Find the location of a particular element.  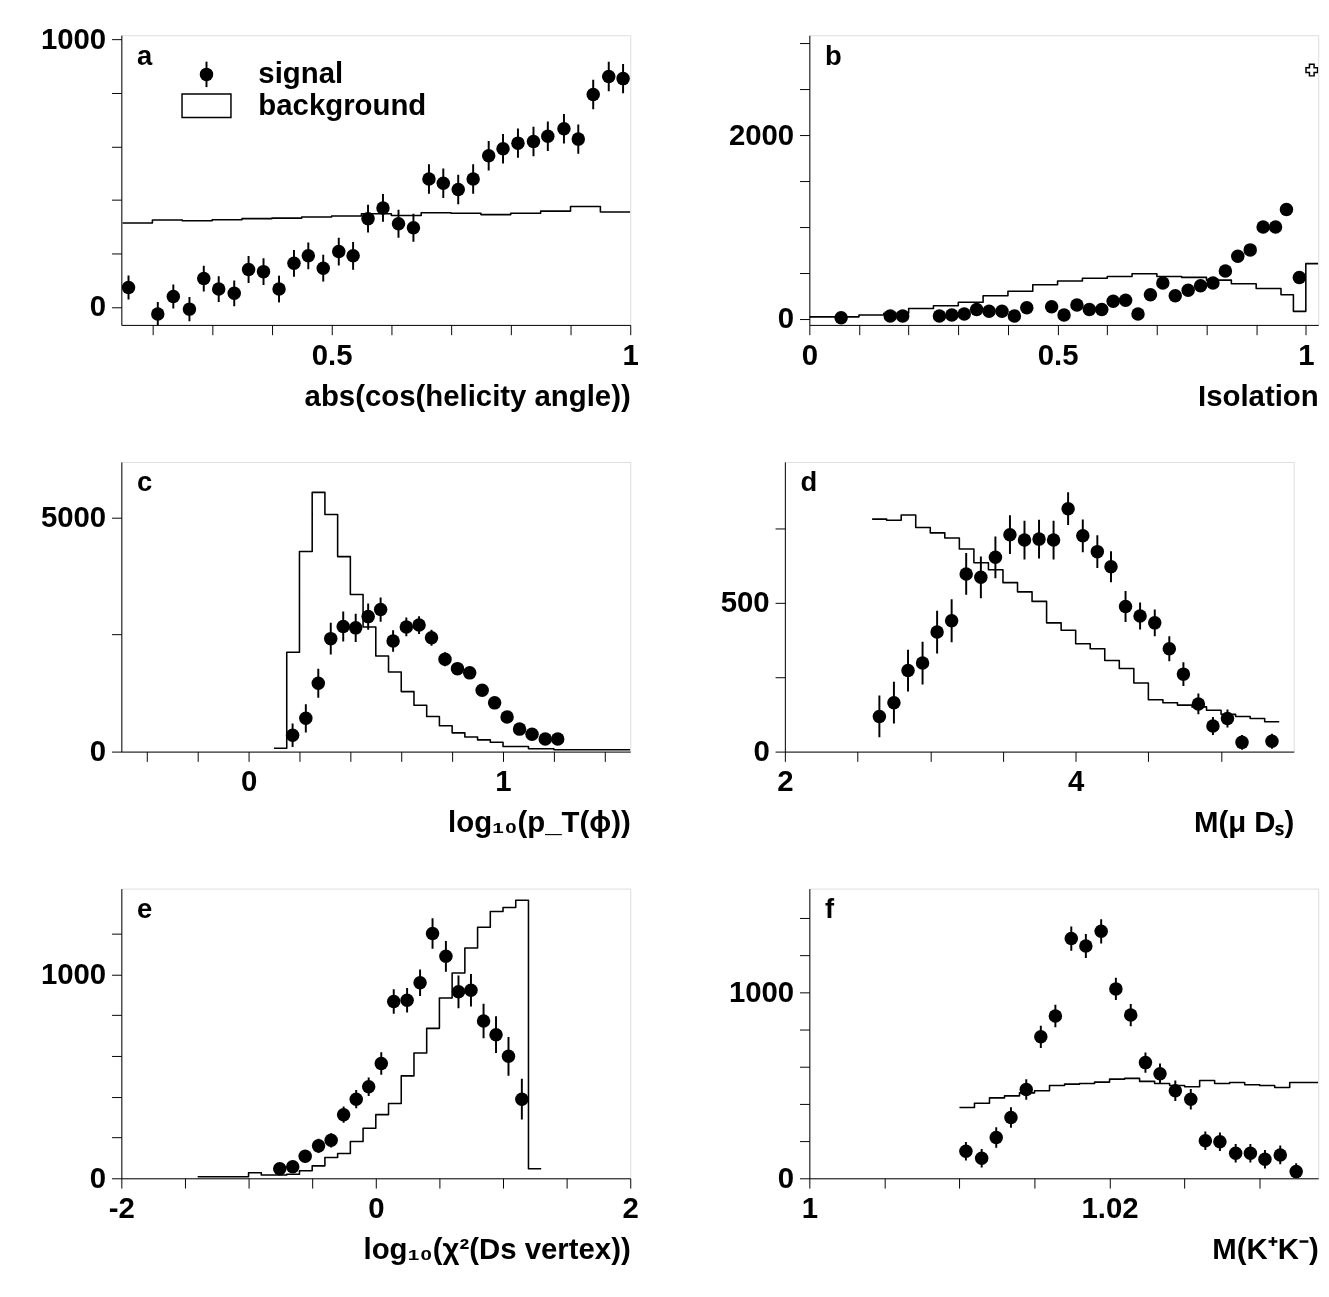

chart-title: c is located at coordinates (145, 482).